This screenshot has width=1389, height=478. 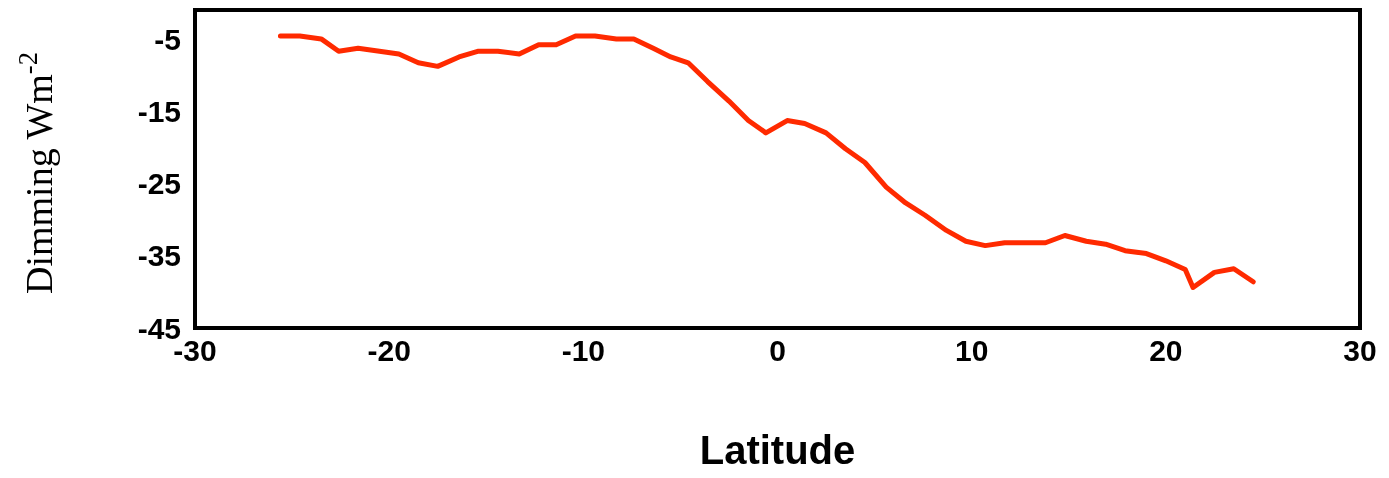 What do you see at coordinates (389, 351) in the screenshot?
I see `x-tick-label: -20` at bounding box center [389, 351].